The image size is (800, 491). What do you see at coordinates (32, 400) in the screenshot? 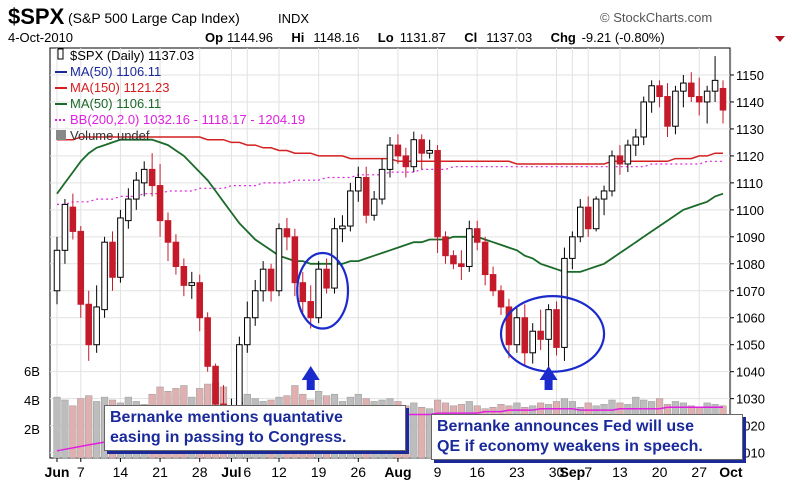
I see `volume-axis: 6B 4B 2B` at bounding box center [32, 400].